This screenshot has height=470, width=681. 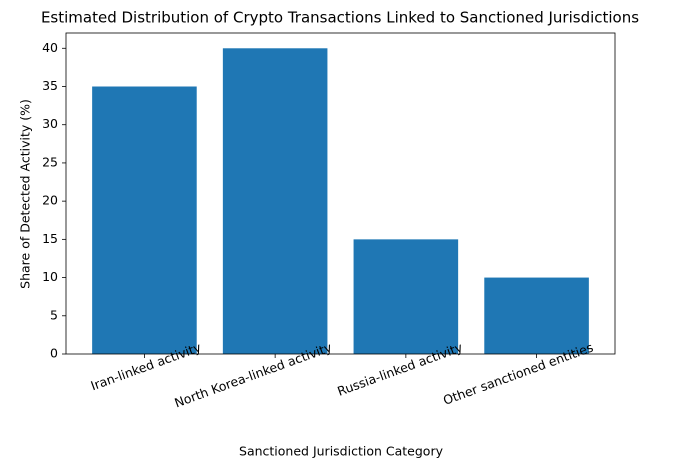 What do you see at coordinates (54, 314) in the screenshot?
I see `y-tick-label: 5` at bounding box center [54, 314].